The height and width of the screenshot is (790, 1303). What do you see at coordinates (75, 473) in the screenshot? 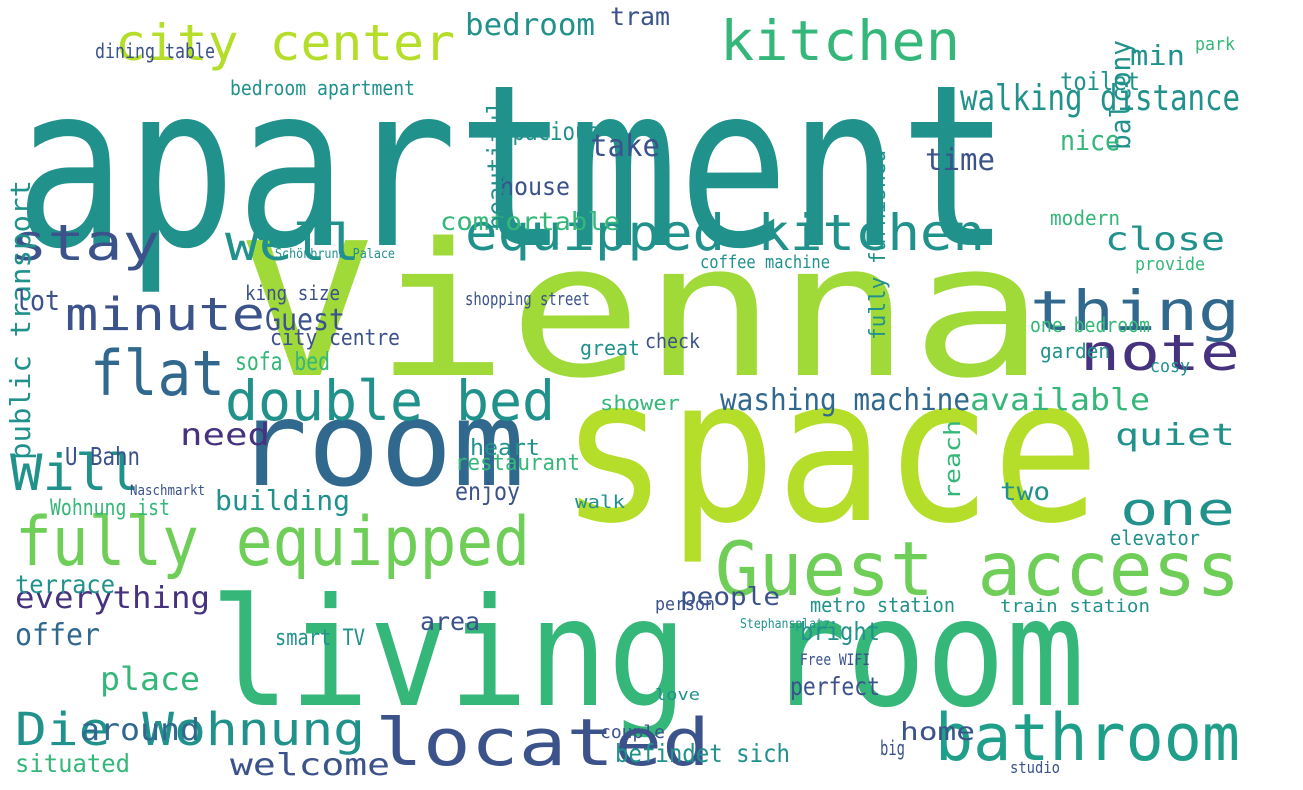
I see `word: Will` at bounding box center [75, 473].